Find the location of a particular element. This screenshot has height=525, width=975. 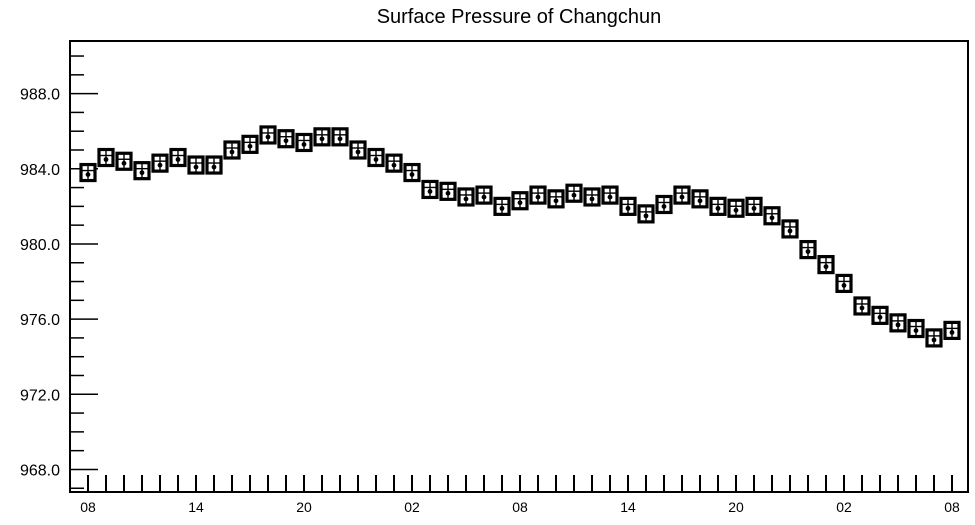

y-tick-label: 980.0 is located at coordinates (40, 245).